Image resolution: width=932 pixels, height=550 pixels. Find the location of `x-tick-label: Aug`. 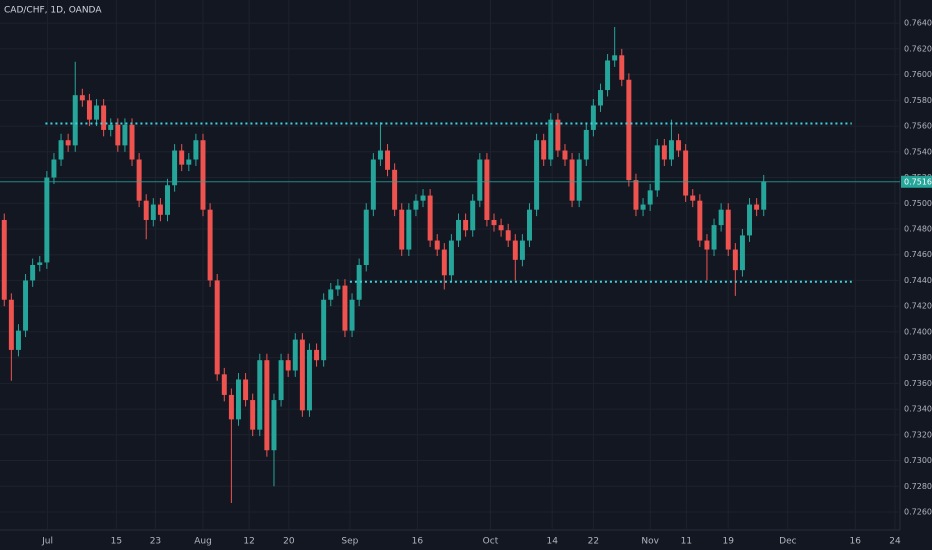

x-tick-label: Aug is located at coordinates (203, 542).